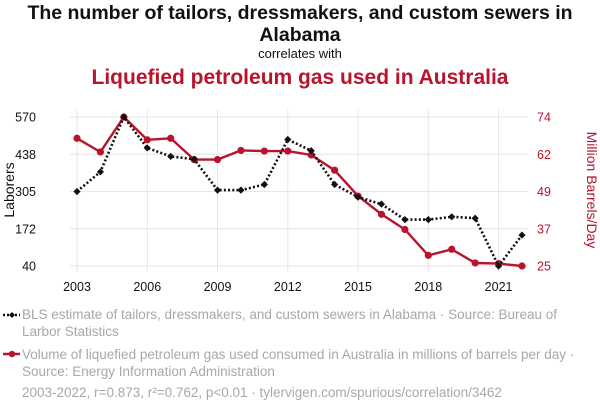  I want to click on x-tick-label: 2012, so click(288, 287).